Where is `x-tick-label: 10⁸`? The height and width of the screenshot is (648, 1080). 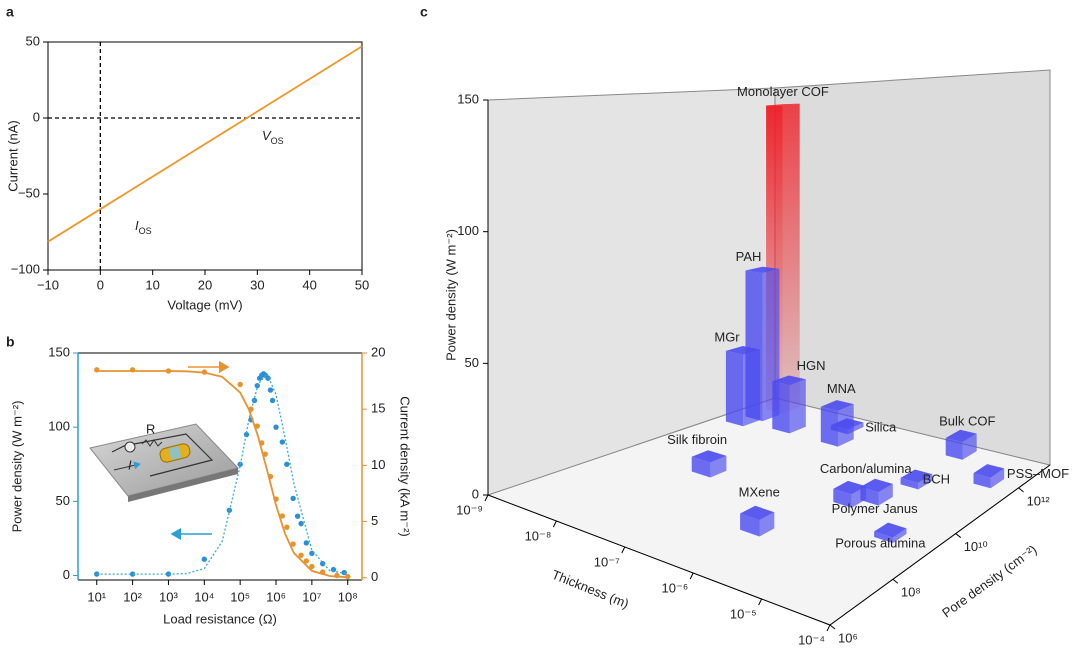 x-tick-label: 10⁸ is located at coordinates (348, 596).